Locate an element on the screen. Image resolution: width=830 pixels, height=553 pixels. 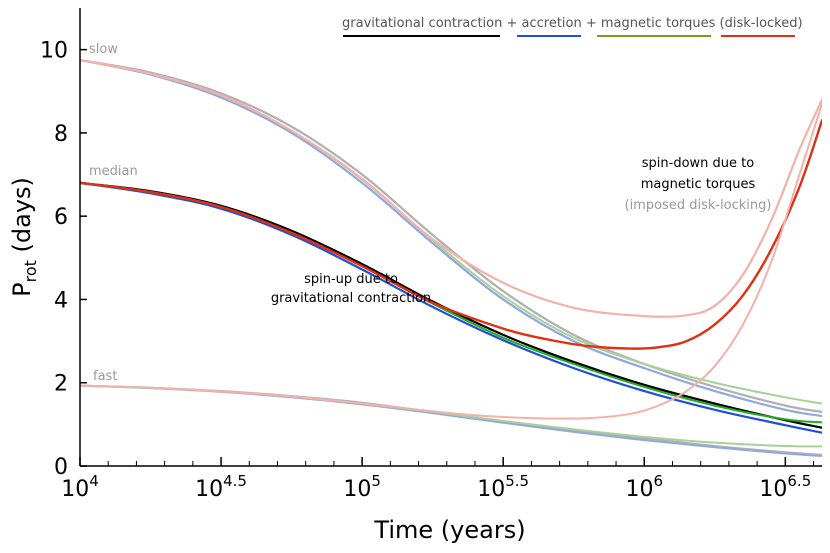
y-tick-label: 8 is located at coordinates (61, 134).